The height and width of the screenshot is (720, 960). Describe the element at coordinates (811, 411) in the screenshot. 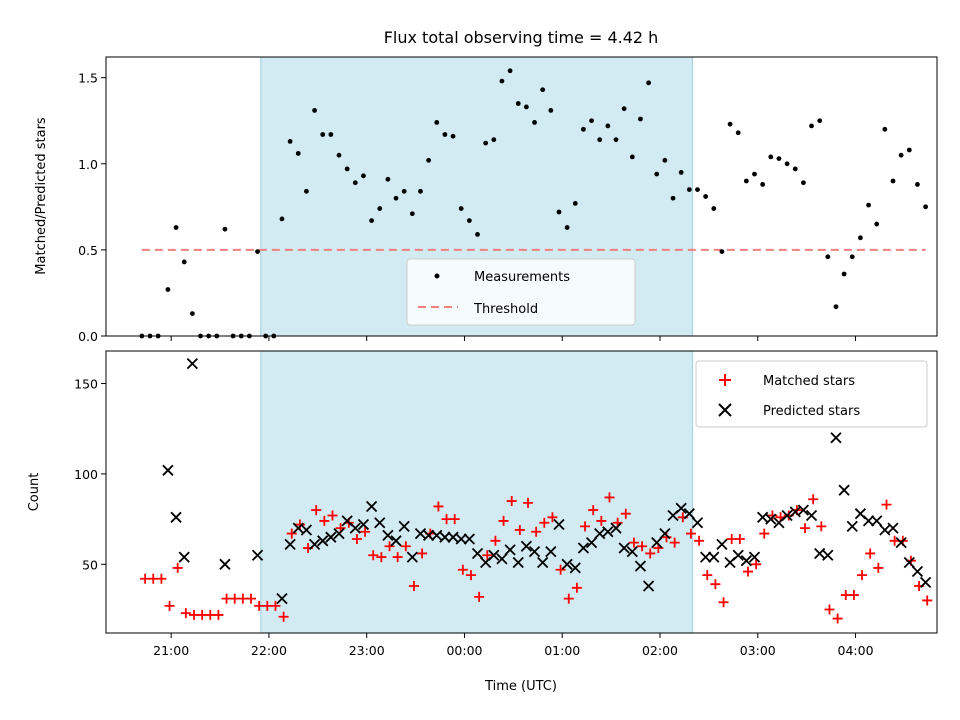

I see `legend-predicted-label: Predicted stars` at that location.